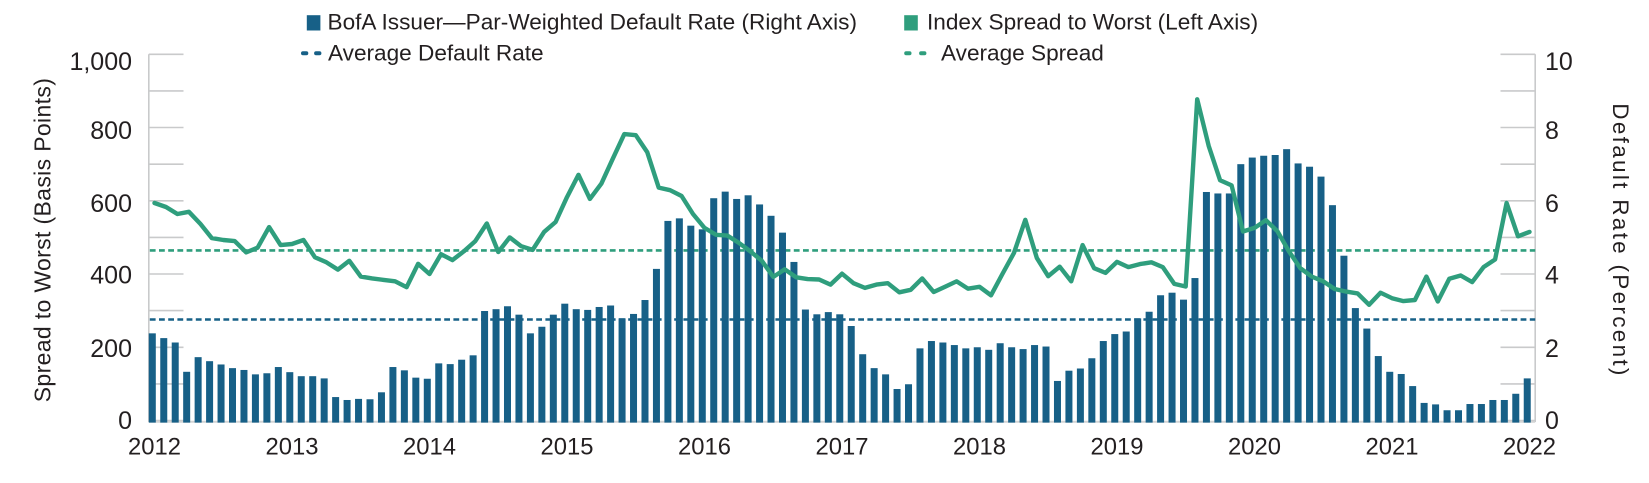  I want to click on svg-text: 2017, so click(842, 447).